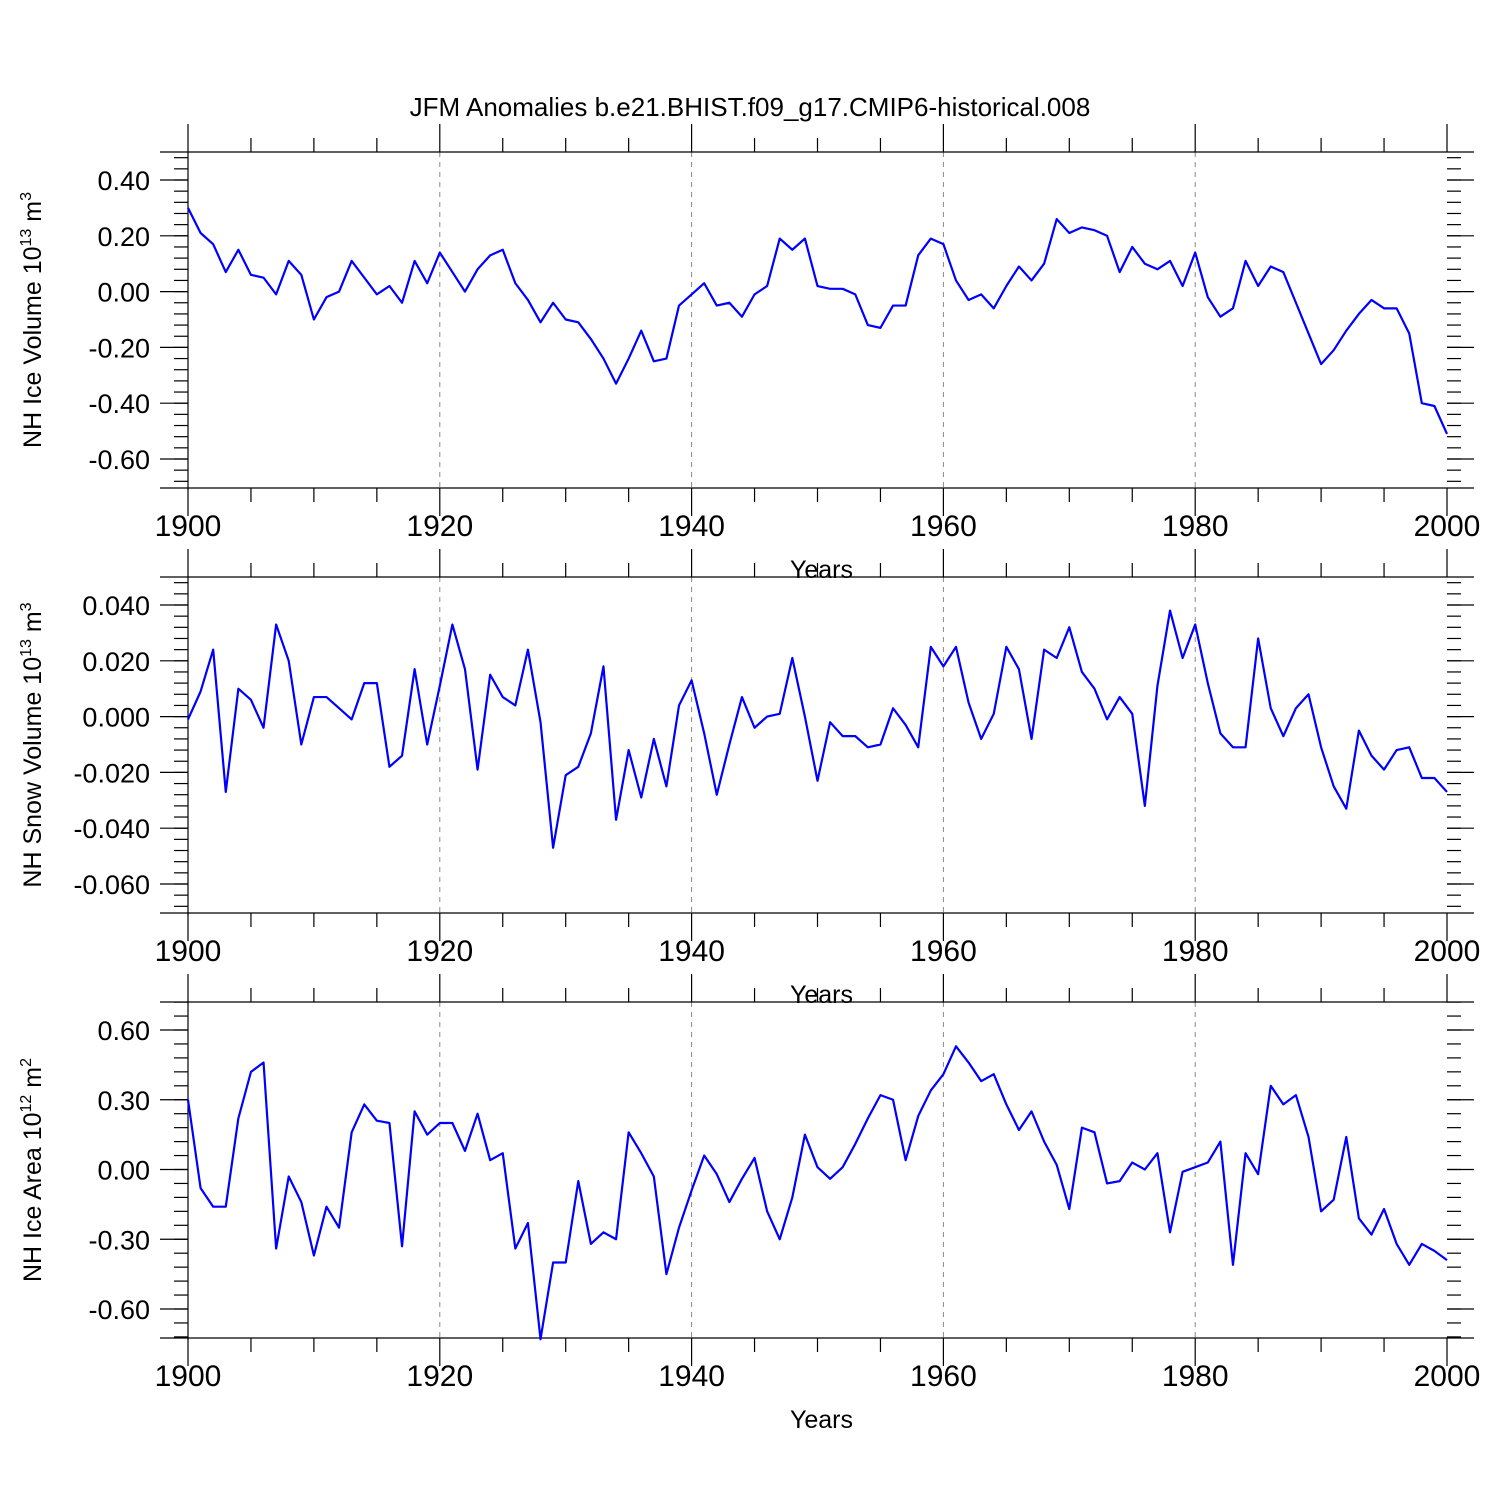 This screenshot has width=1500, height=1500. What do you see at coordinates (119, 1240) in the screenshot?
I see `y-tick-label: -0.30` at bounding box center [119, 1240].